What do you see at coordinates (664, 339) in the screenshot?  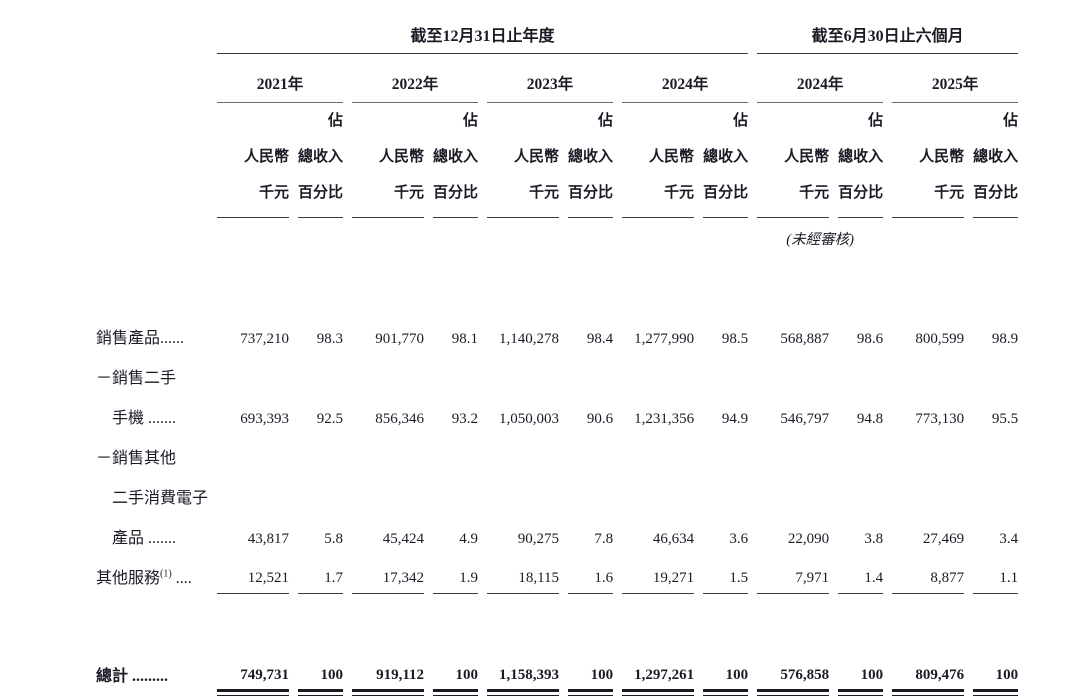 I see `data-cell: 1,277,990` at bounding box center [664, 339].